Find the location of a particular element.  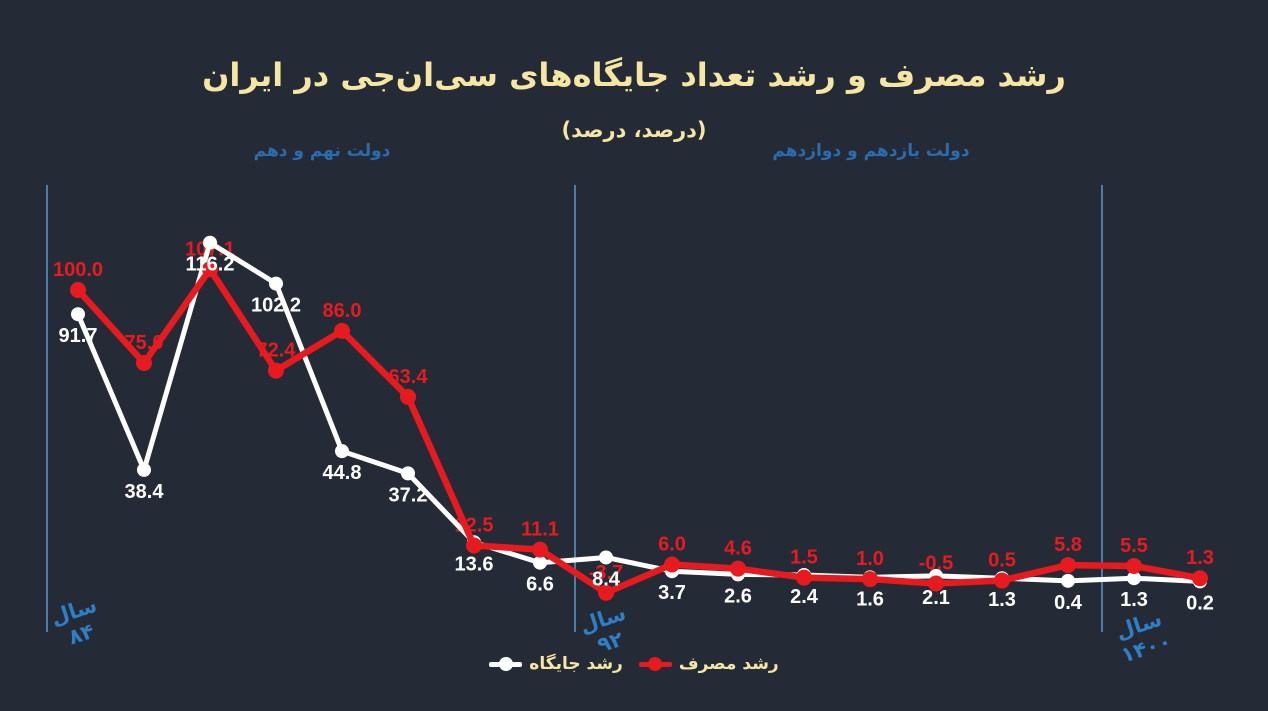

data-value-label-consumption: 63.4 is located at coordinates (409, 377).